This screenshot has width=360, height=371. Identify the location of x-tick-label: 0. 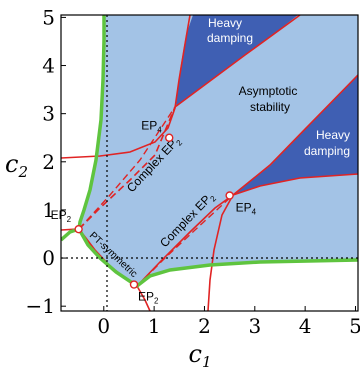
(103, 326).